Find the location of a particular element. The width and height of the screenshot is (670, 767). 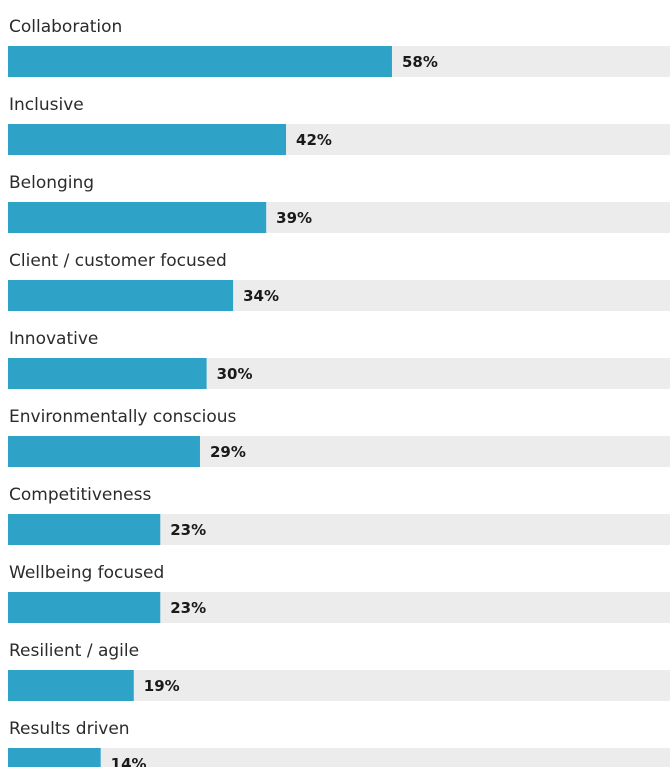

bar-track is located at coordinates (339, 757).